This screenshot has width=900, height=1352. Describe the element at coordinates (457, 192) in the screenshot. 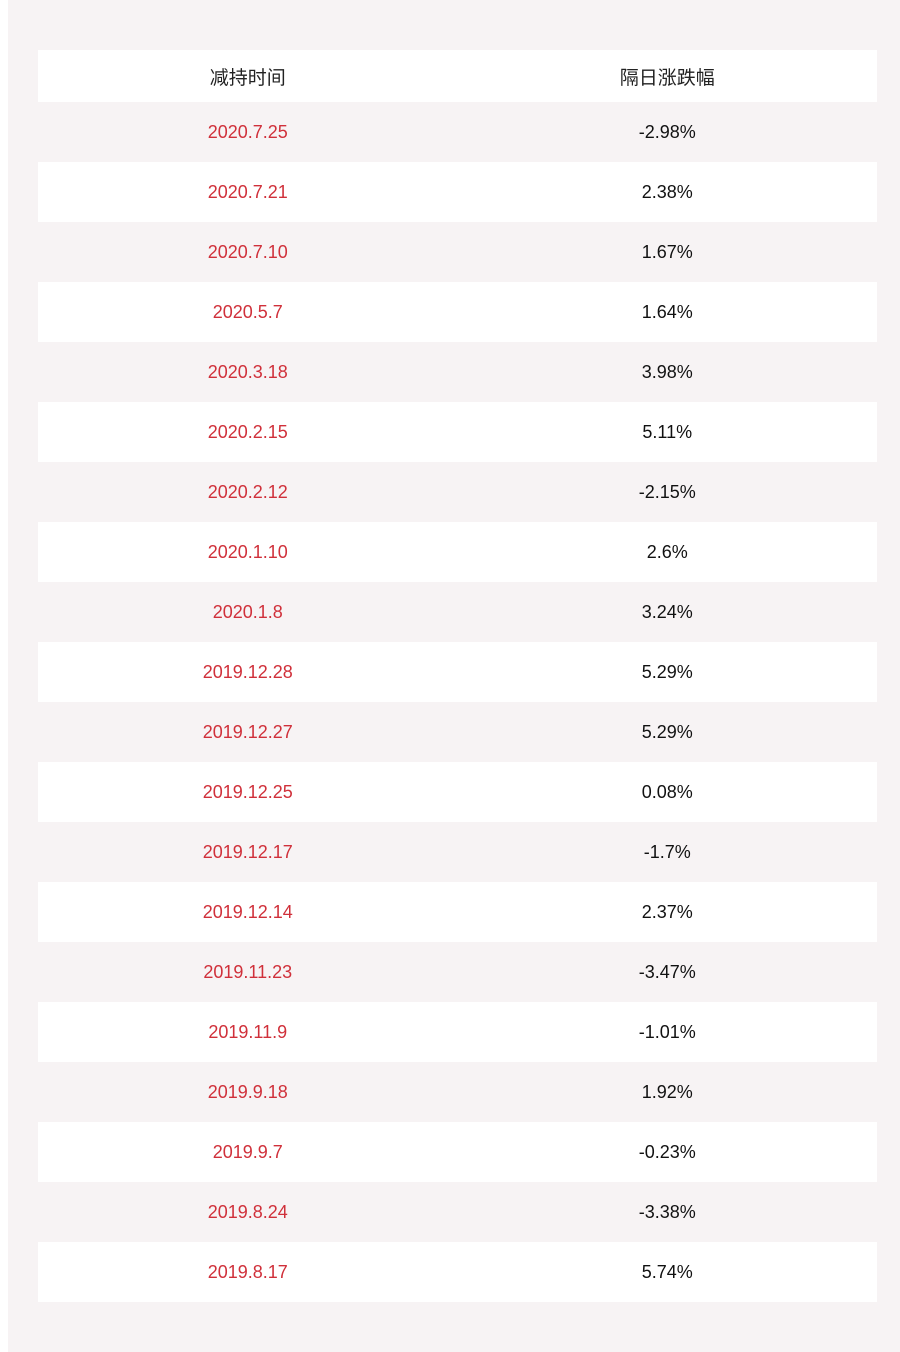

I see `table-row: 2020.7.21 2.38%` at that location.